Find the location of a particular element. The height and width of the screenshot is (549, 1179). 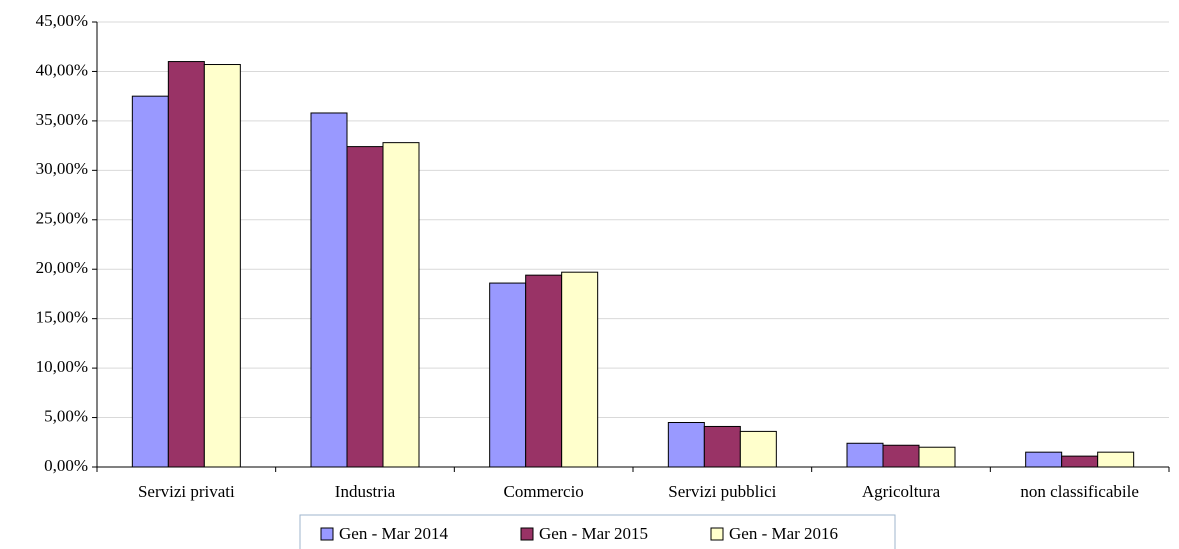

x-tick-label: Agricoltura is located at coordinates (901, 491).